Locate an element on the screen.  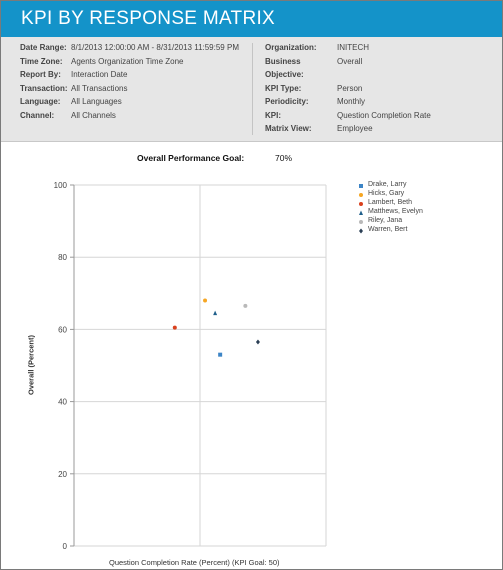
y-tick-label: 100 is located at coordinates (61, 185).